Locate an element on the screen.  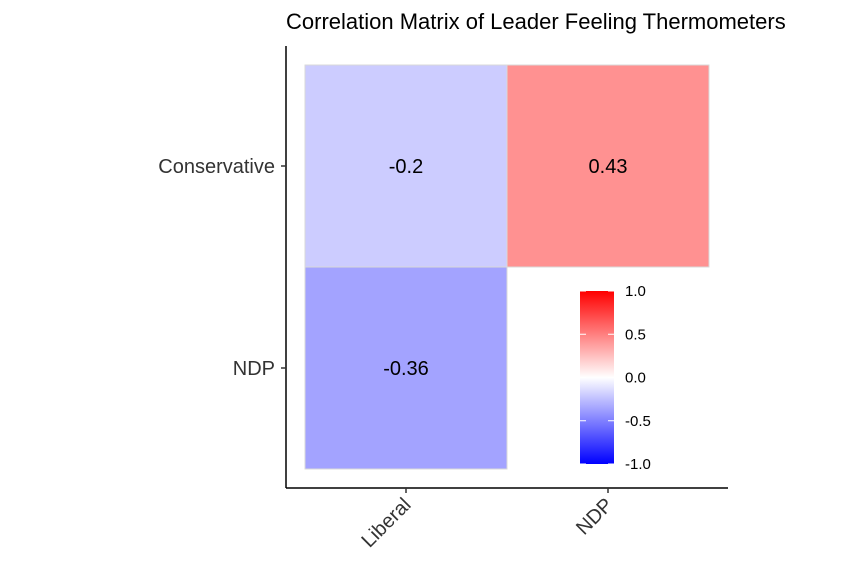
y-tick-label: Conservative is located at coordinates (216, 167).